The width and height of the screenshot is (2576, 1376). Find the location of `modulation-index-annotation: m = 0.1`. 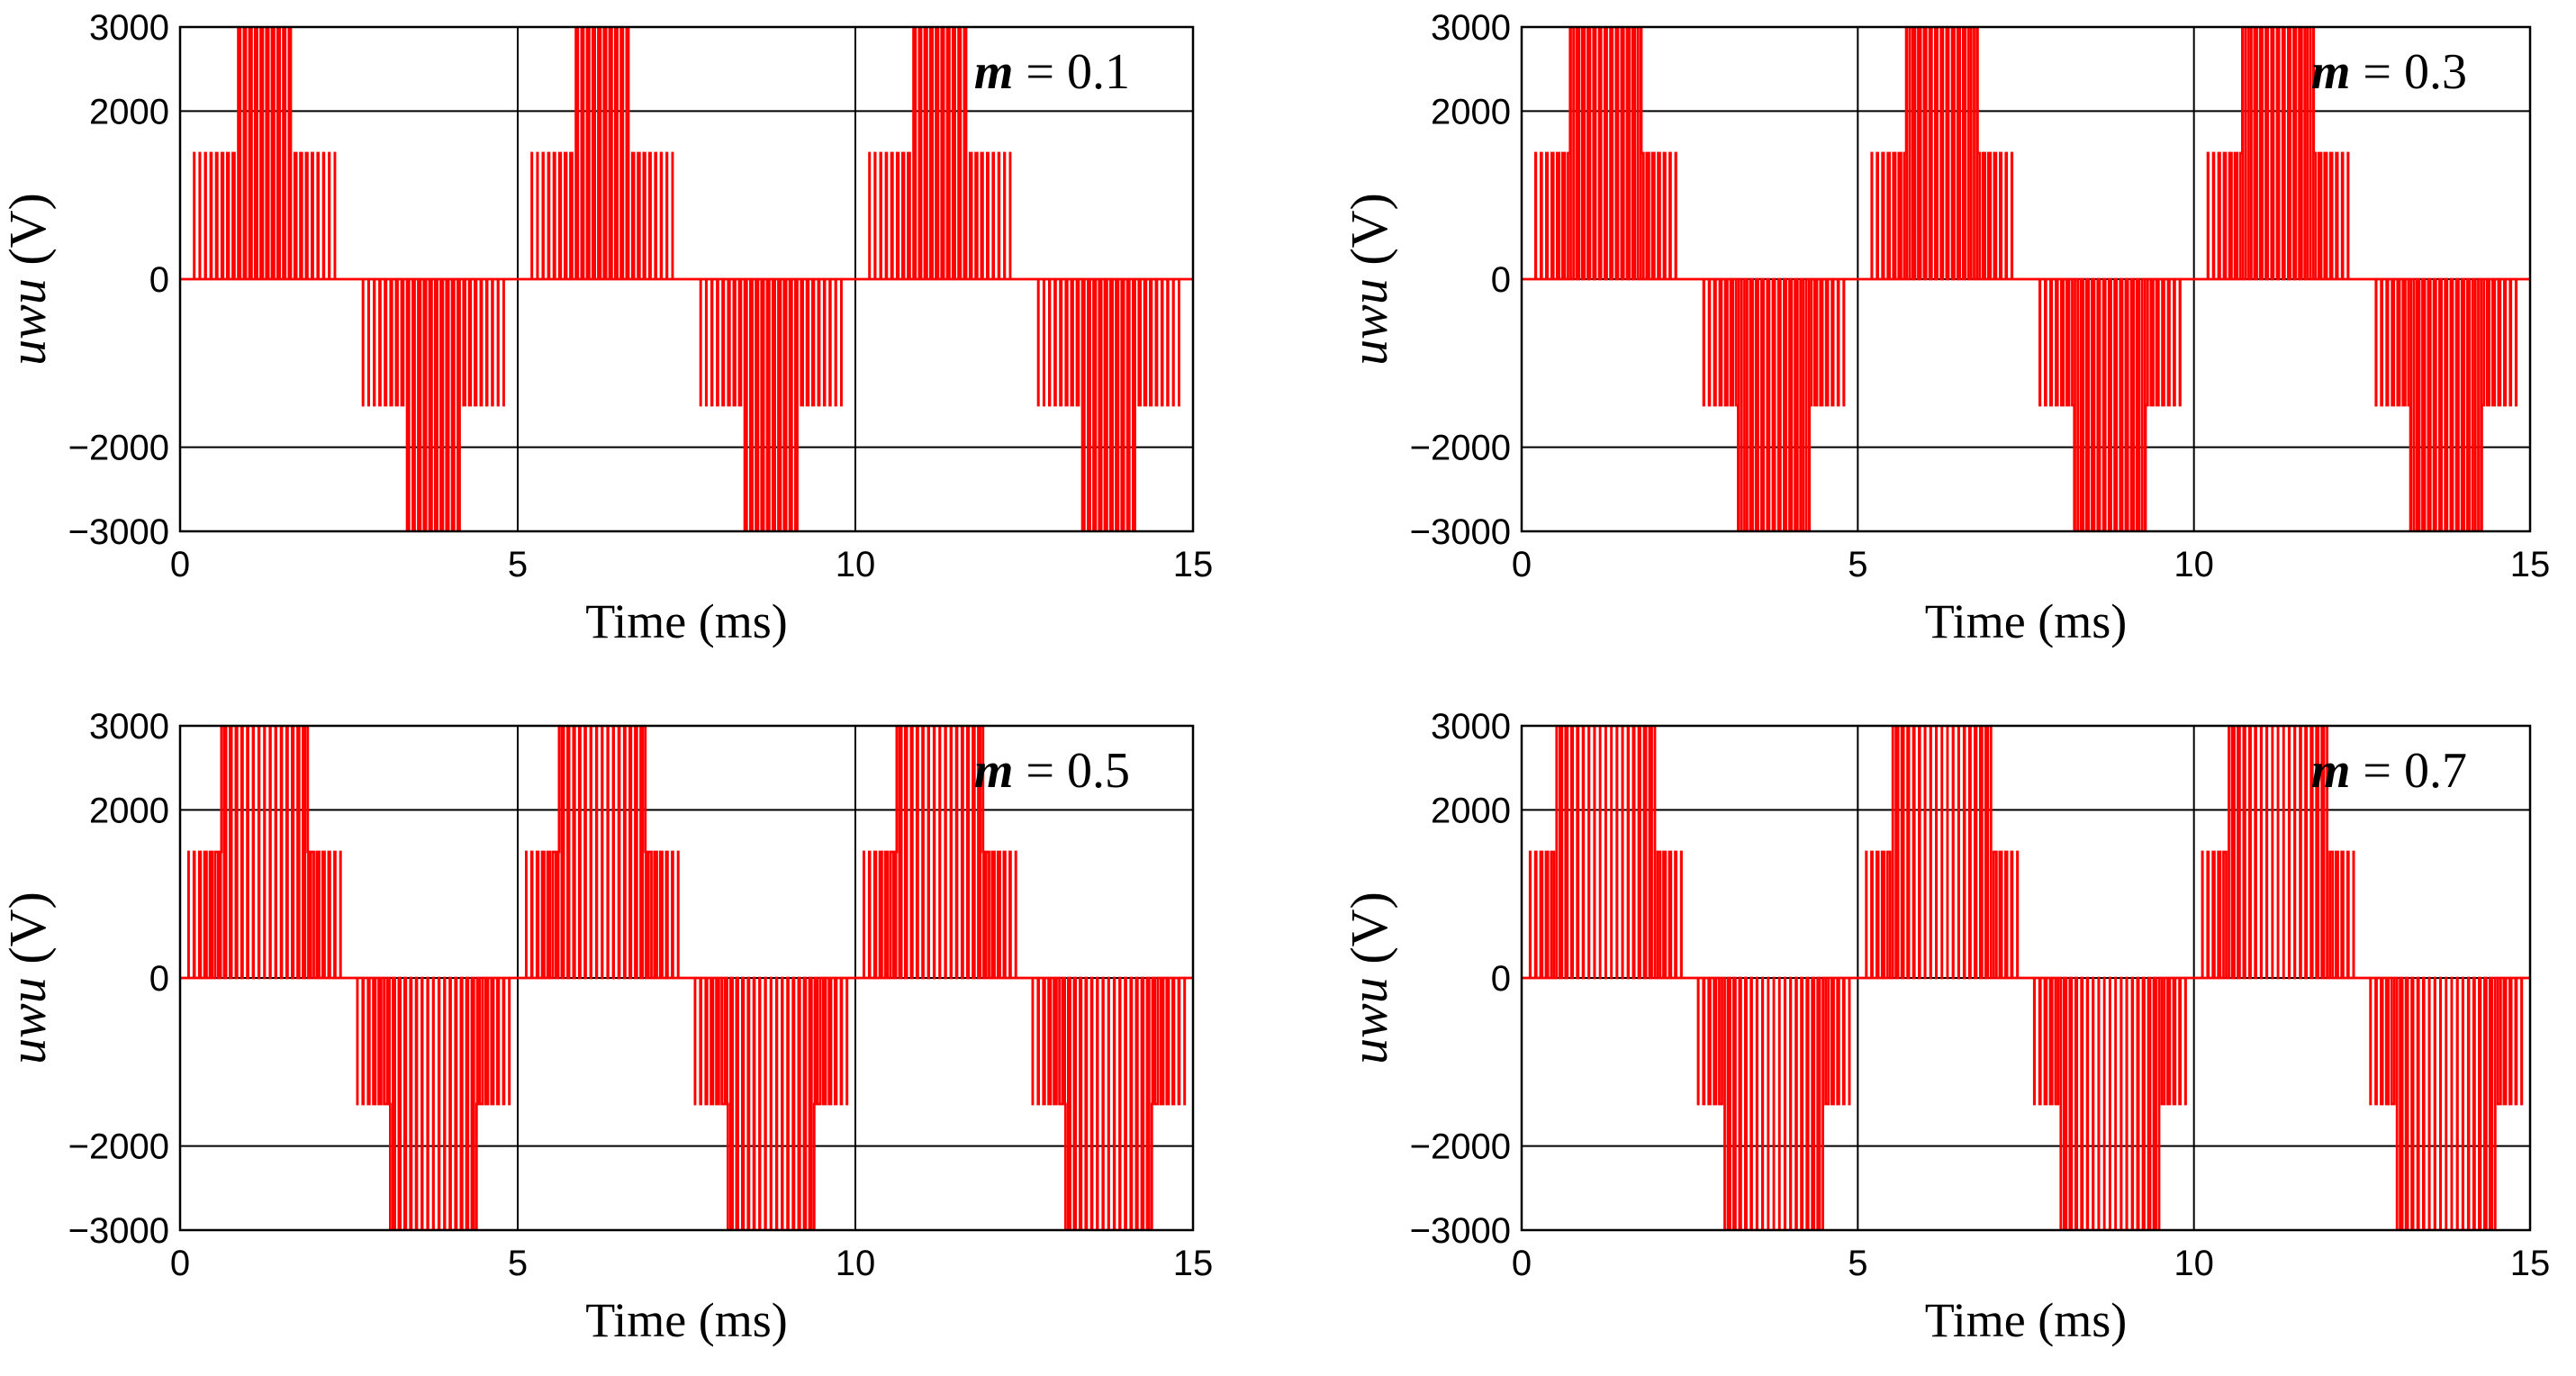

modulation-index-annotation: m = 0.1 is located at coordinates (1052, 72).